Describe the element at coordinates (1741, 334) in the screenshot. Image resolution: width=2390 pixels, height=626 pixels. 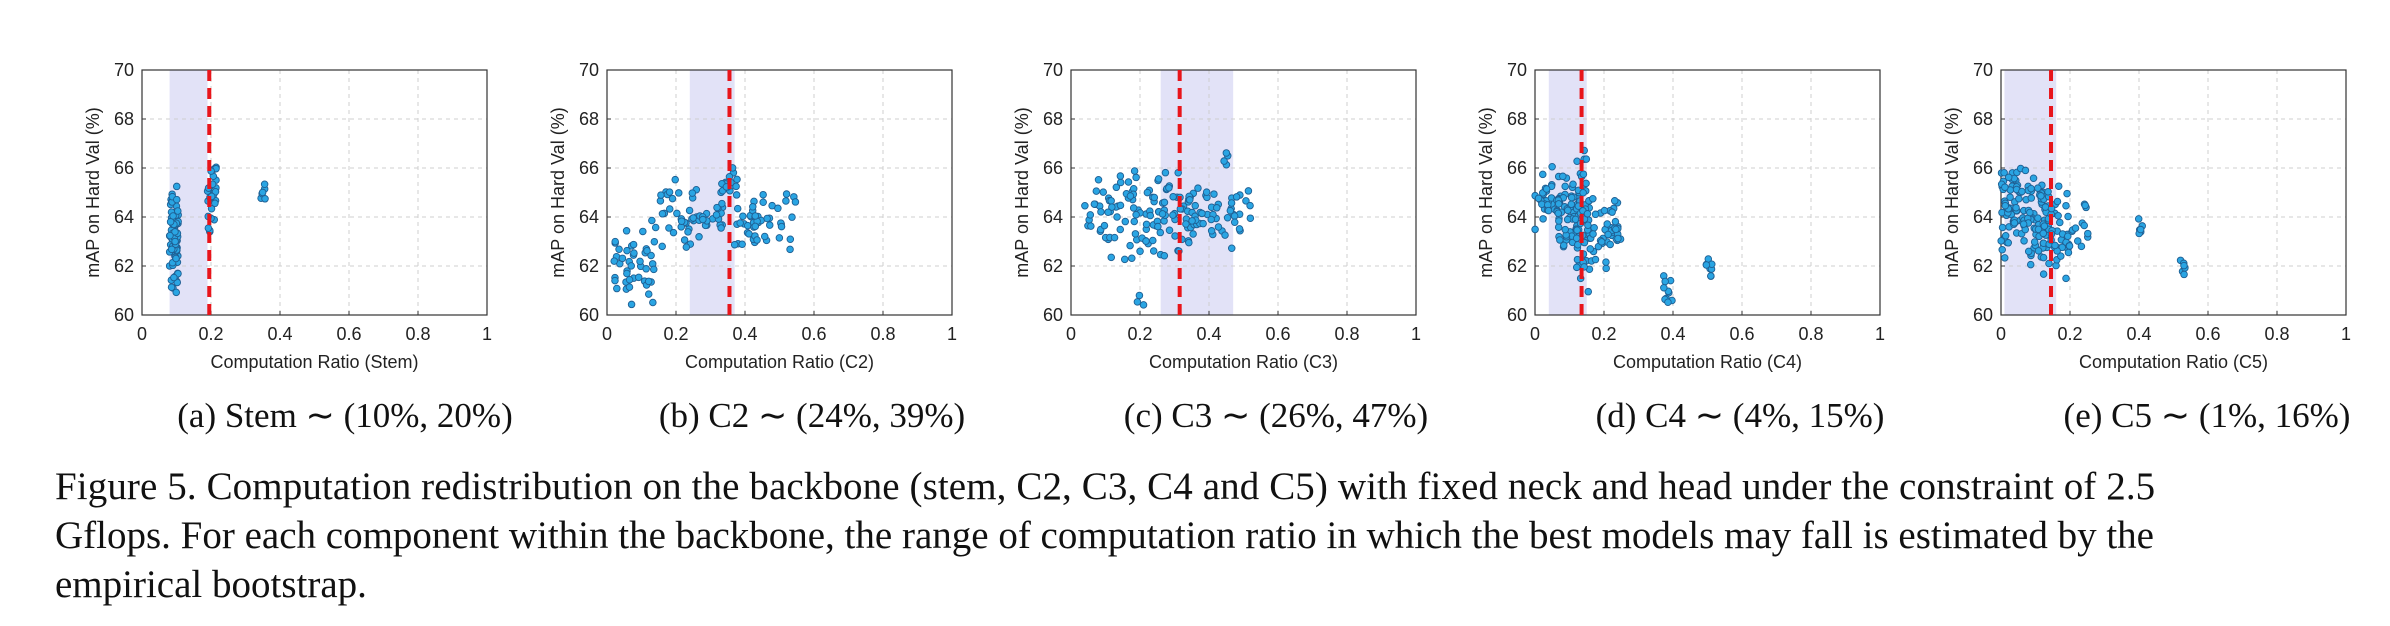
I see `x-tick-label: 0.6` at that location.